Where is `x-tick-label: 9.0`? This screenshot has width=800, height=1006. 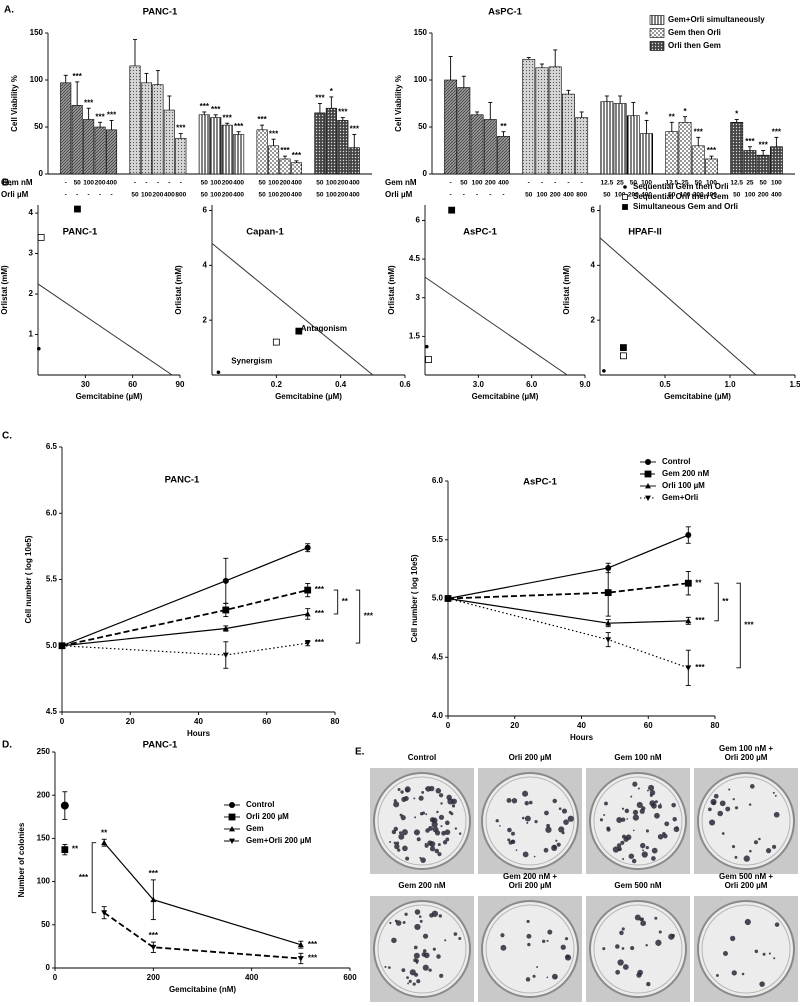
x-tick-label: 9.0 is located at coordinates (585, 384).